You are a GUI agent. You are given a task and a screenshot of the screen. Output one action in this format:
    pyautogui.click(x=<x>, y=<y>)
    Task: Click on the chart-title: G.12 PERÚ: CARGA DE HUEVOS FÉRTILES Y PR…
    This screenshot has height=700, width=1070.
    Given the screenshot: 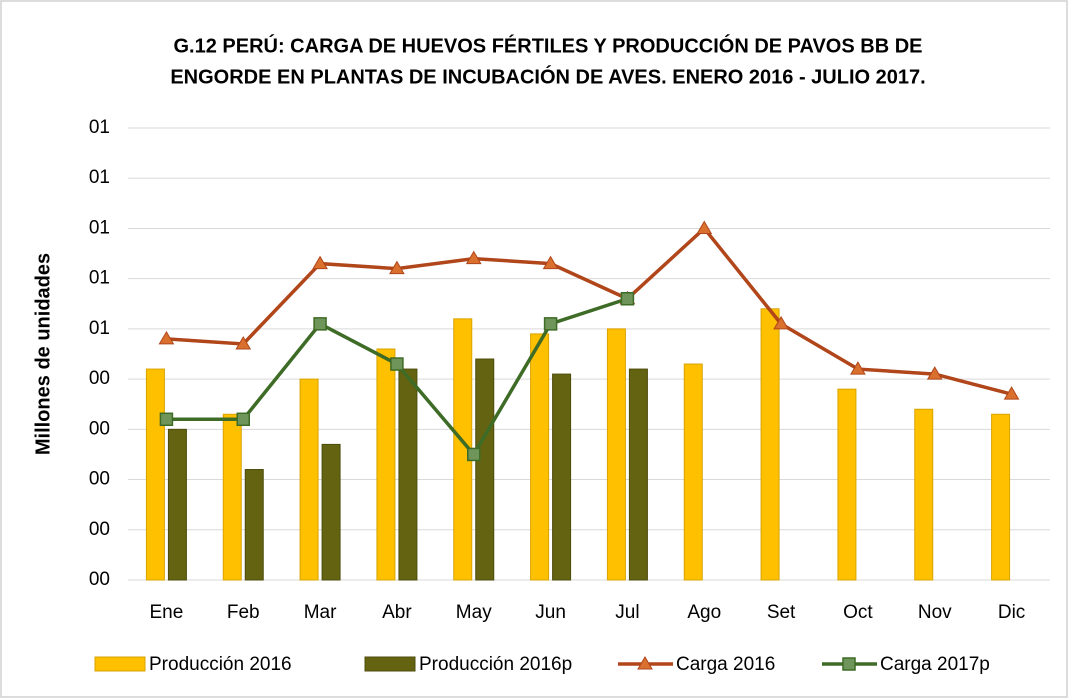 What is the action you would take?
    pyautogui.click(x=547, y=45)
    